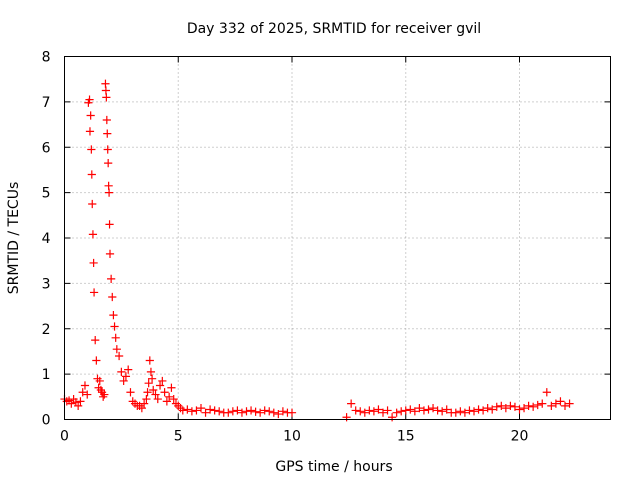 Image resolution: width=640 pixels, height=480 pixels. What do you see at coordinates (292, 437) in the screenshot?
I see `x-tick-label: 10` at bounding box center [292, 437].